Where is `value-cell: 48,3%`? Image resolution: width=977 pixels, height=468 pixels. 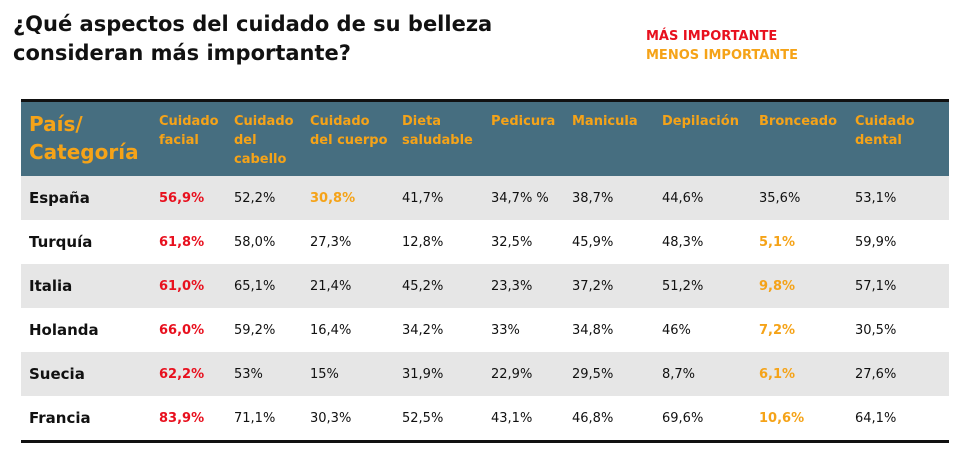
value-cell: 48,3% is located at coordinates (683, 242).